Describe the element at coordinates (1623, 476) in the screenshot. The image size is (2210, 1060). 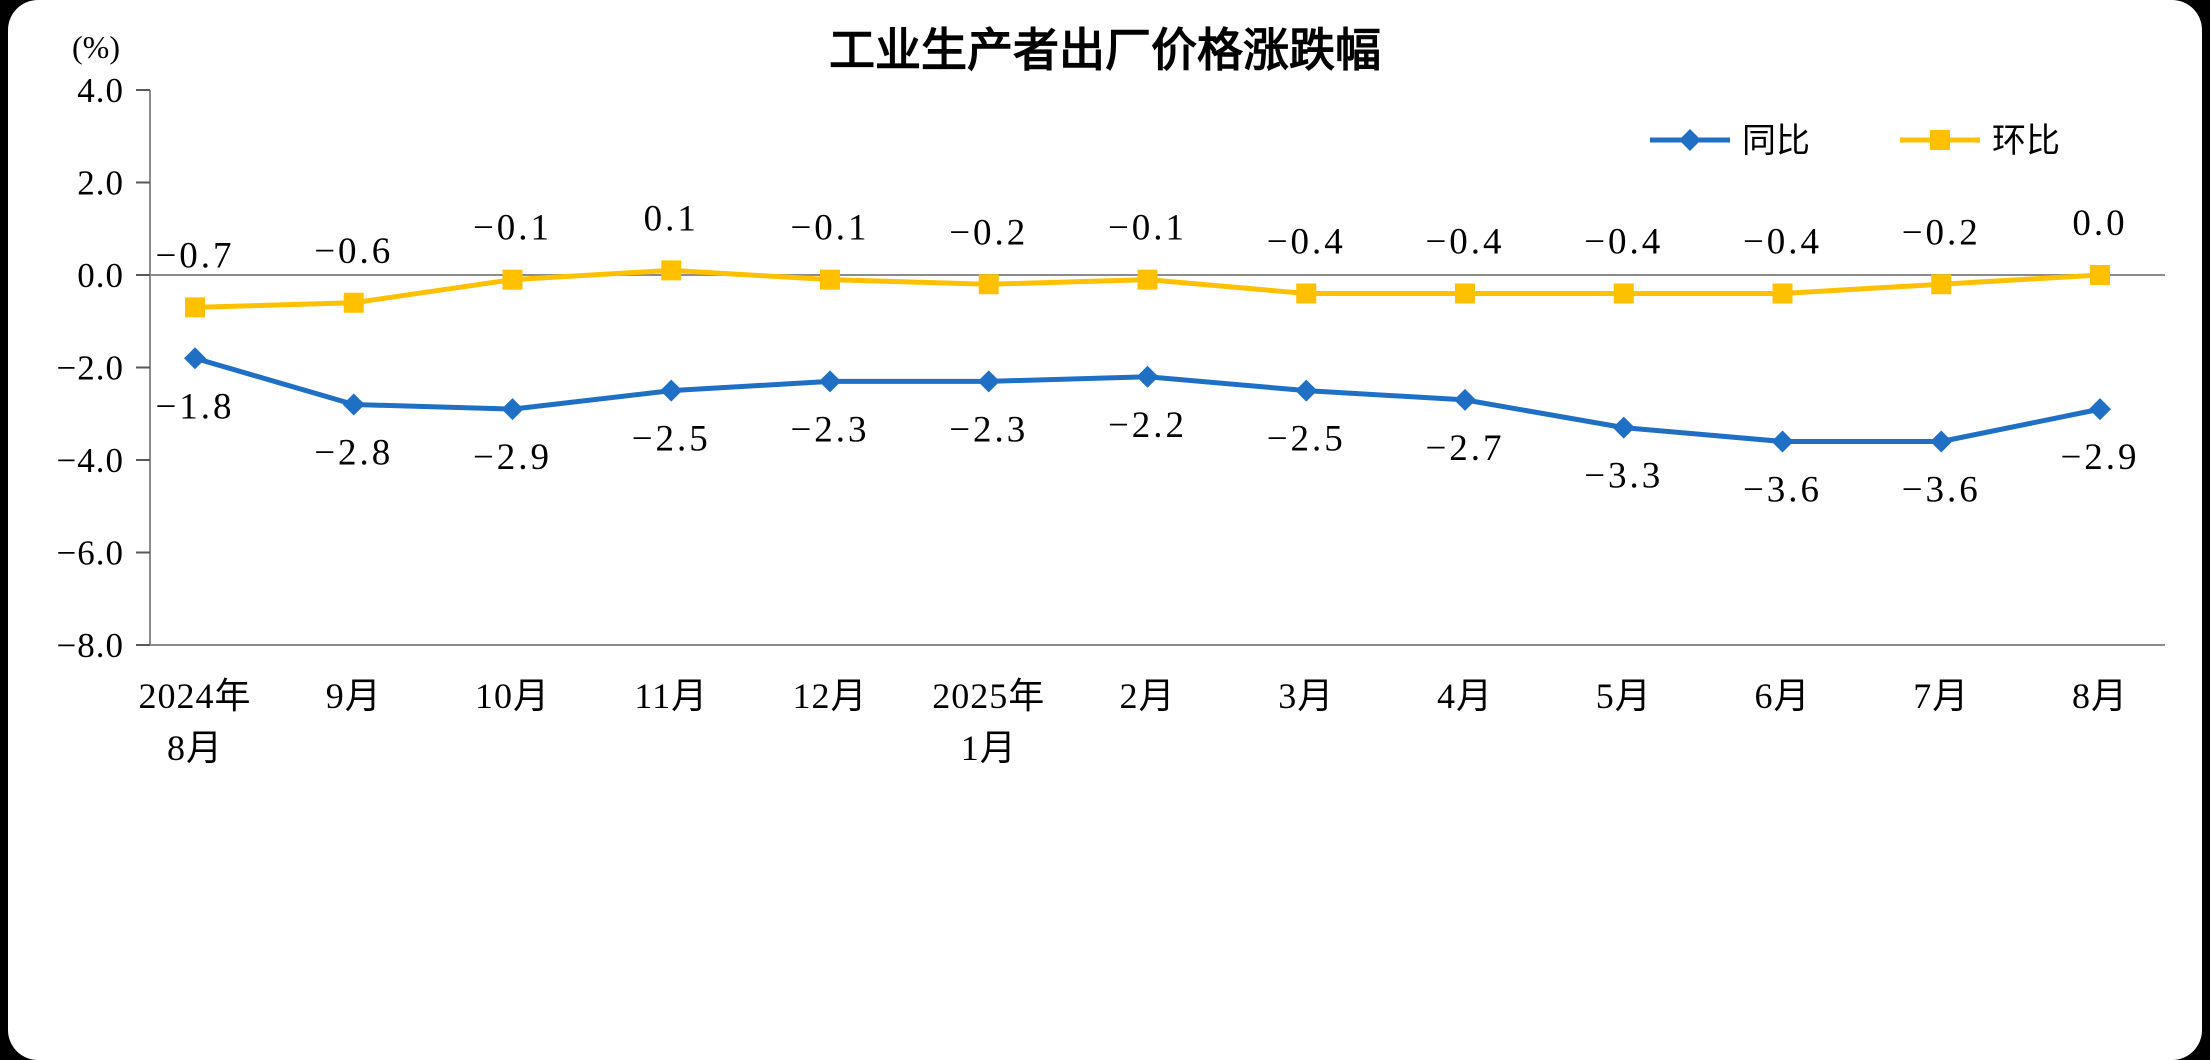
I see `data-label-yoy: −3.3` at that location.